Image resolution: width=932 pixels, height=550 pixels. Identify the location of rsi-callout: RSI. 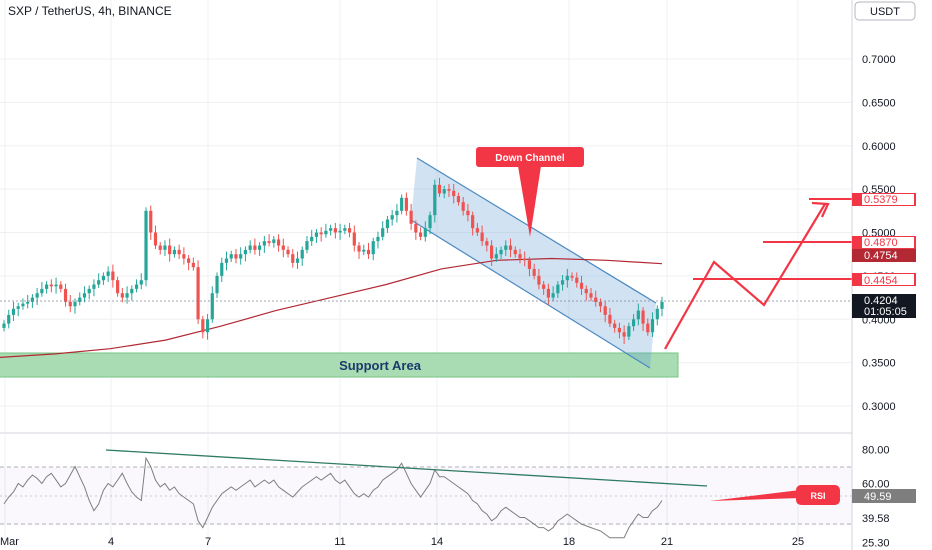
(775, 495).